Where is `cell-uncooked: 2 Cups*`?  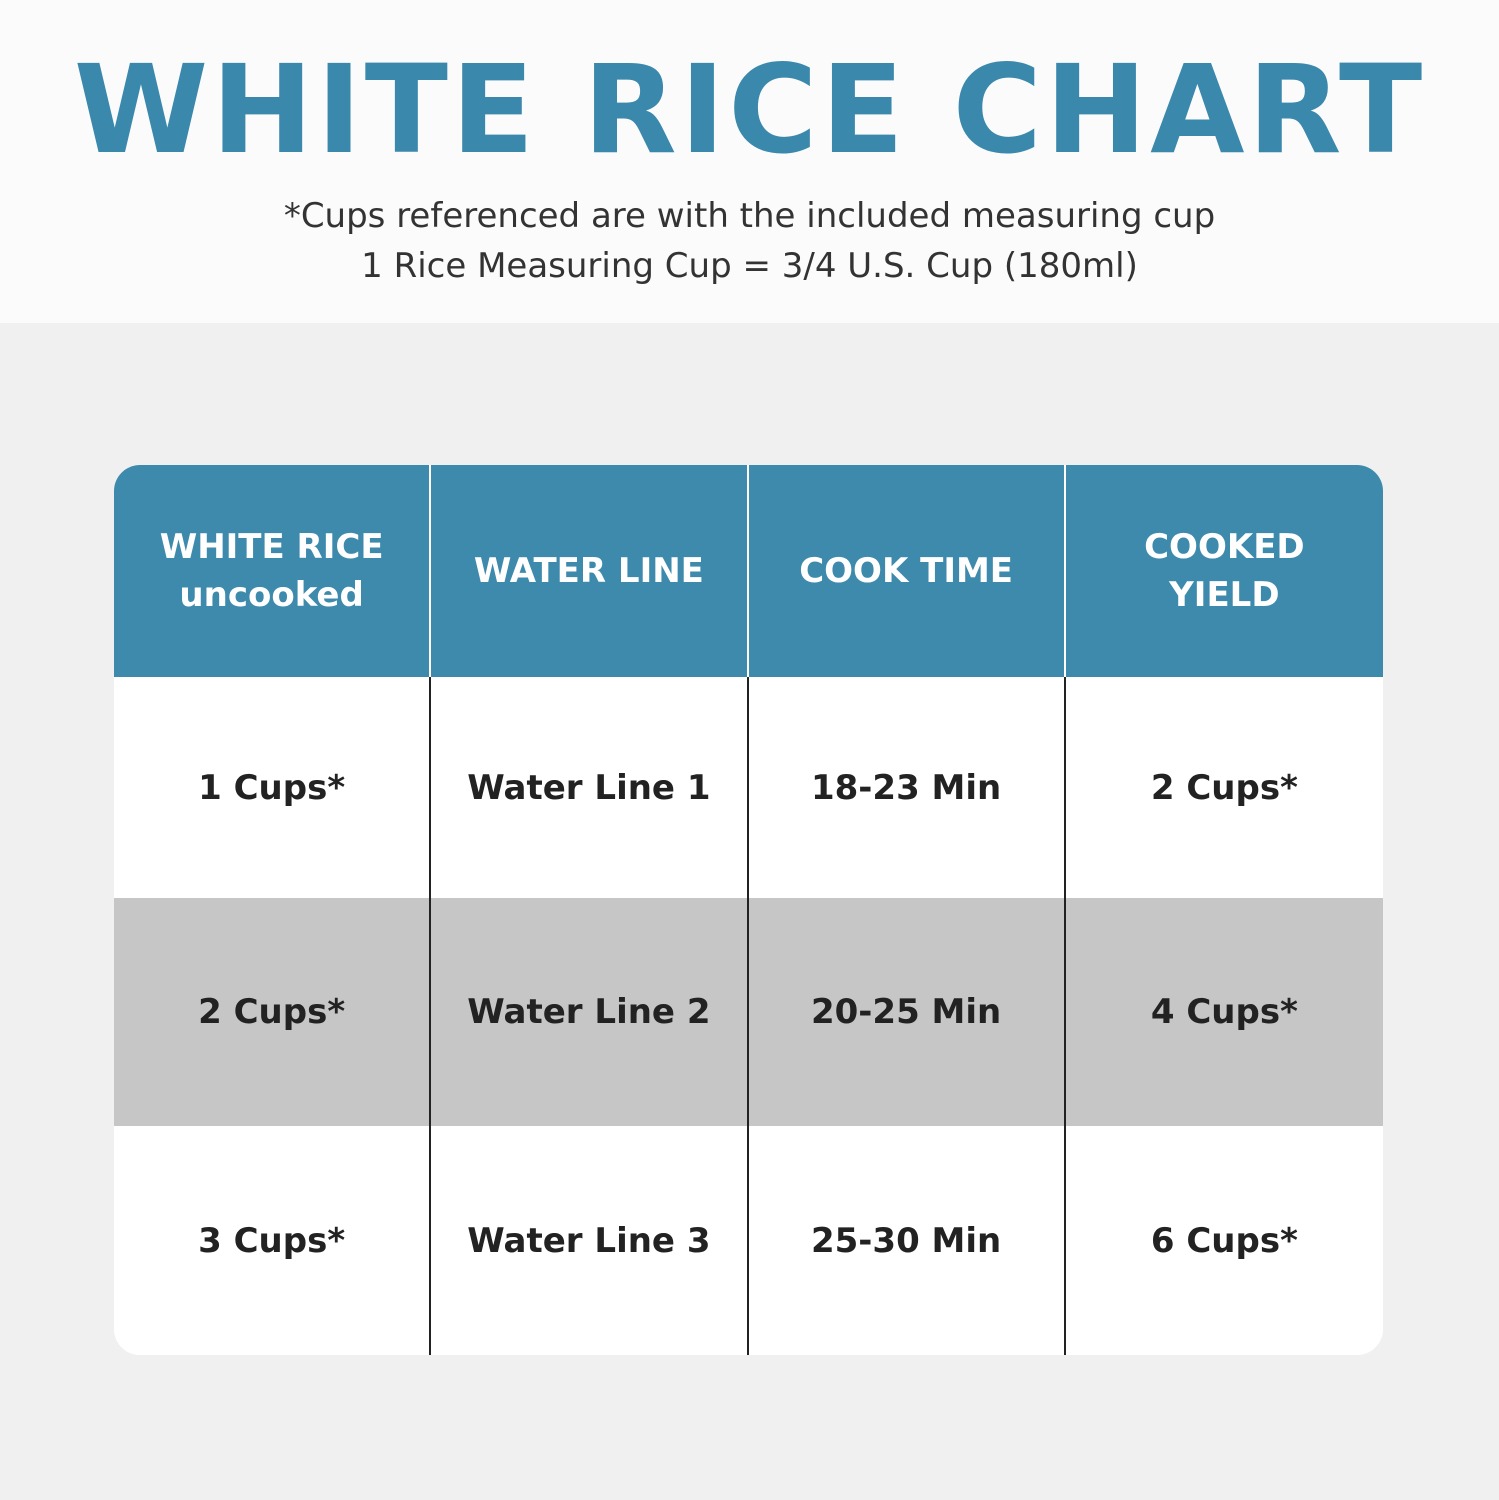 cell-uncooked: 2 Cups* is located at coordinates (273, 1012).